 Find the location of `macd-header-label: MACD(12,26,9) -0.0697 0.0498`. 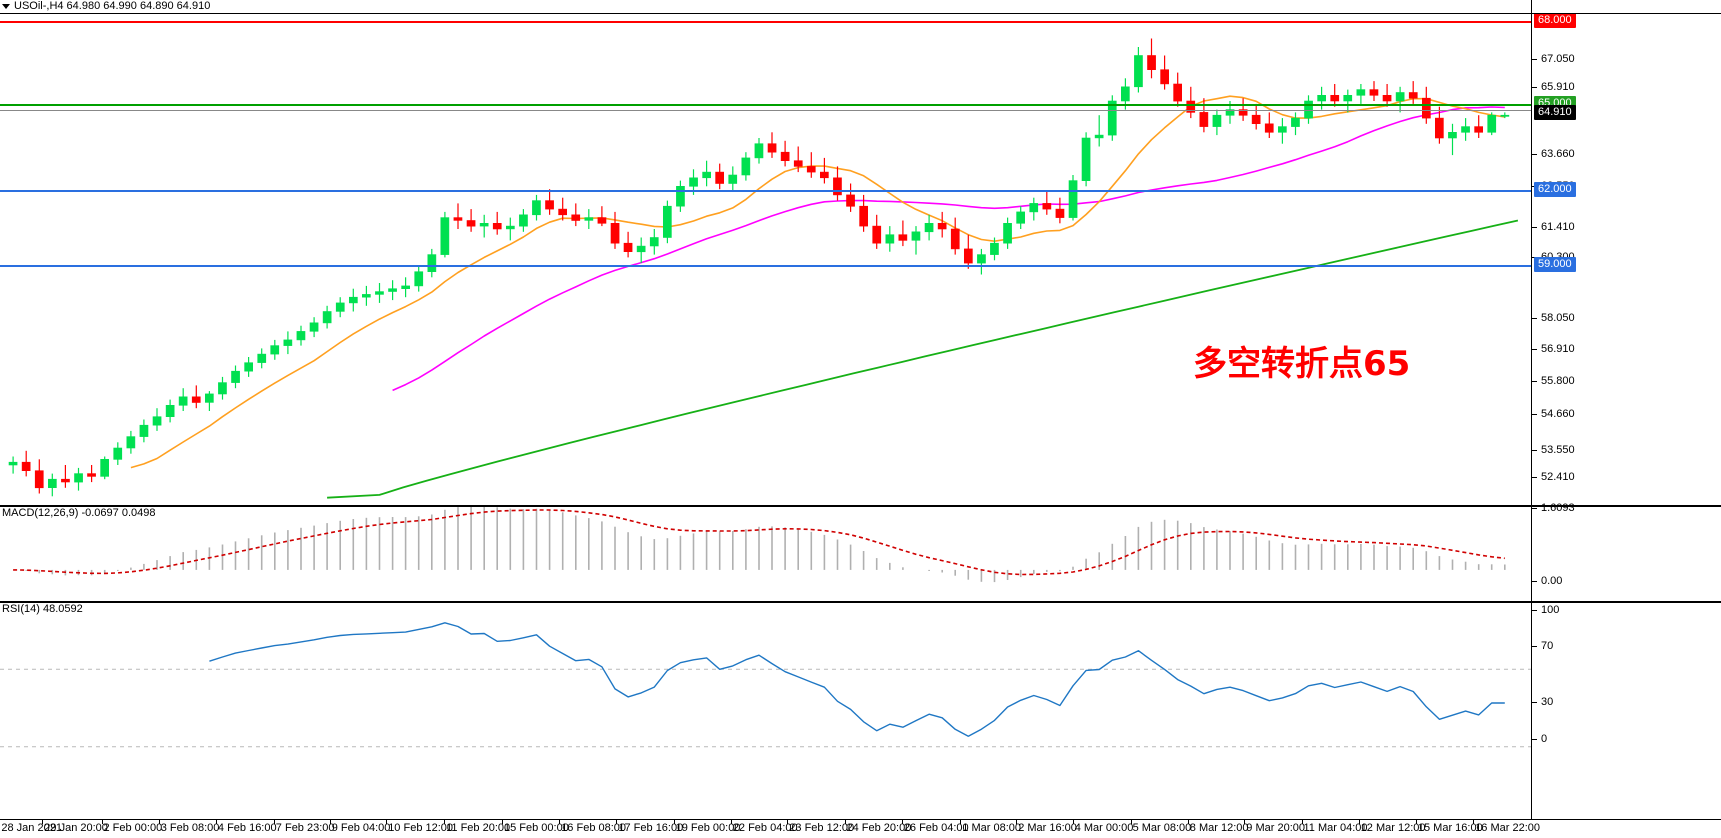

macd-header-label: MACD(12,26,9) -0.0697 0.0498 is located at coordinates (79, 513).